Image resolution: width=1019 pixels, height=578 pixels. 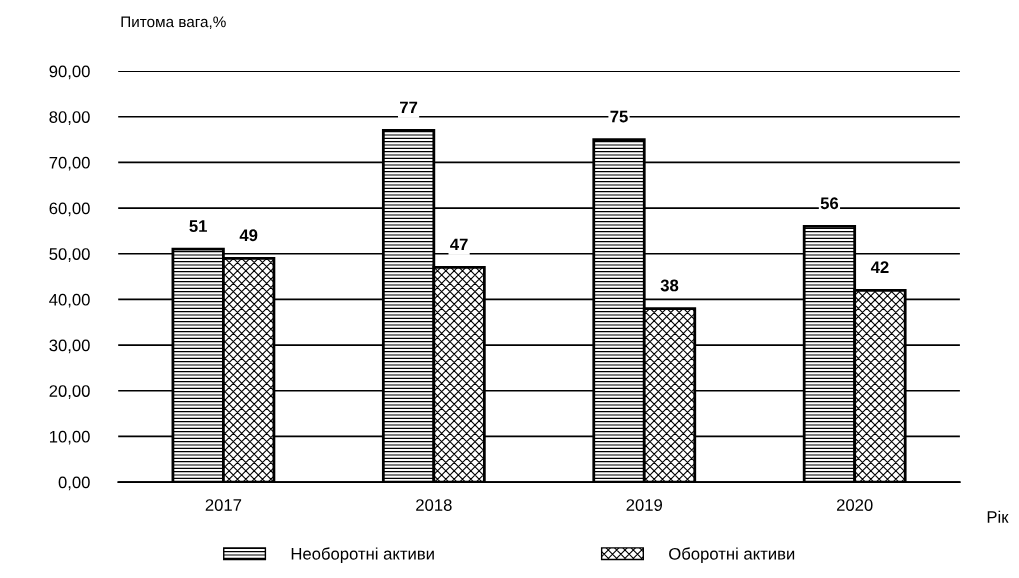 What do you see at coordinates (732, 555) in the screenshot?
I see `legend-label: Оборотні активи` at bounding box center [732, 555].